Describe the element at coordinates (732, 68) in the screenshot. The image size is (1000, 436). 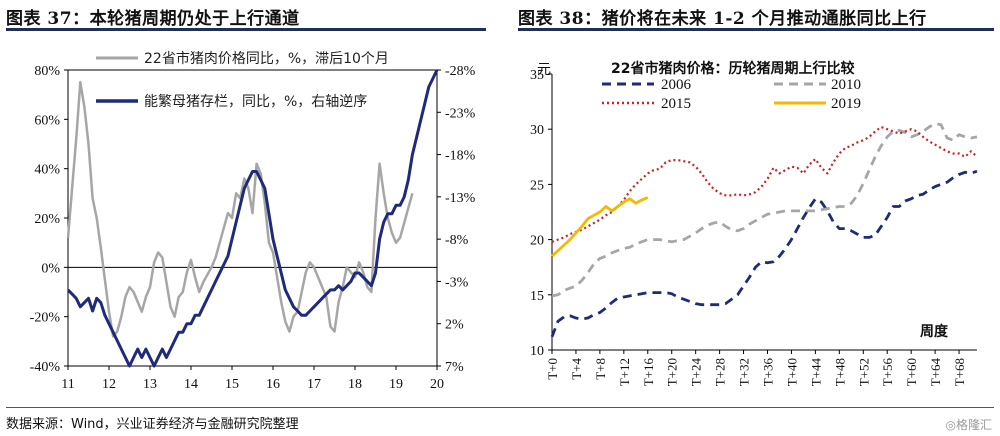
I see `right-chart-title: 22省市猪肉价格：历轮猪周期上行比较` at that location.